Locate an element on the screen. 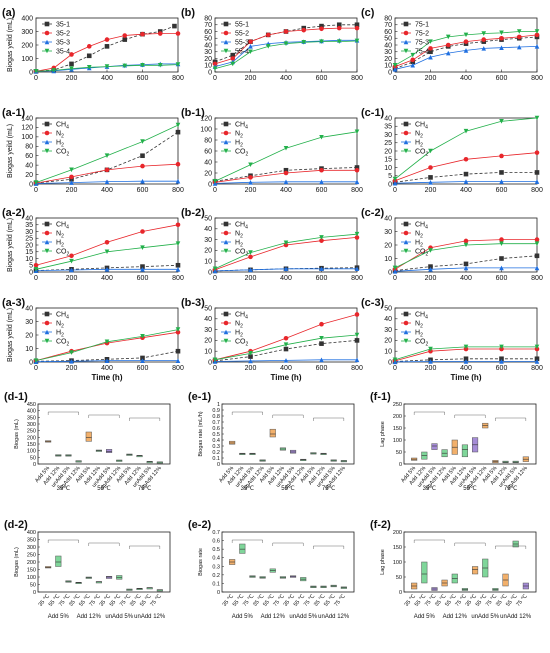 The image size is (550, 653). y-axis-title: Lag phase is located at coordinates (383, 434).